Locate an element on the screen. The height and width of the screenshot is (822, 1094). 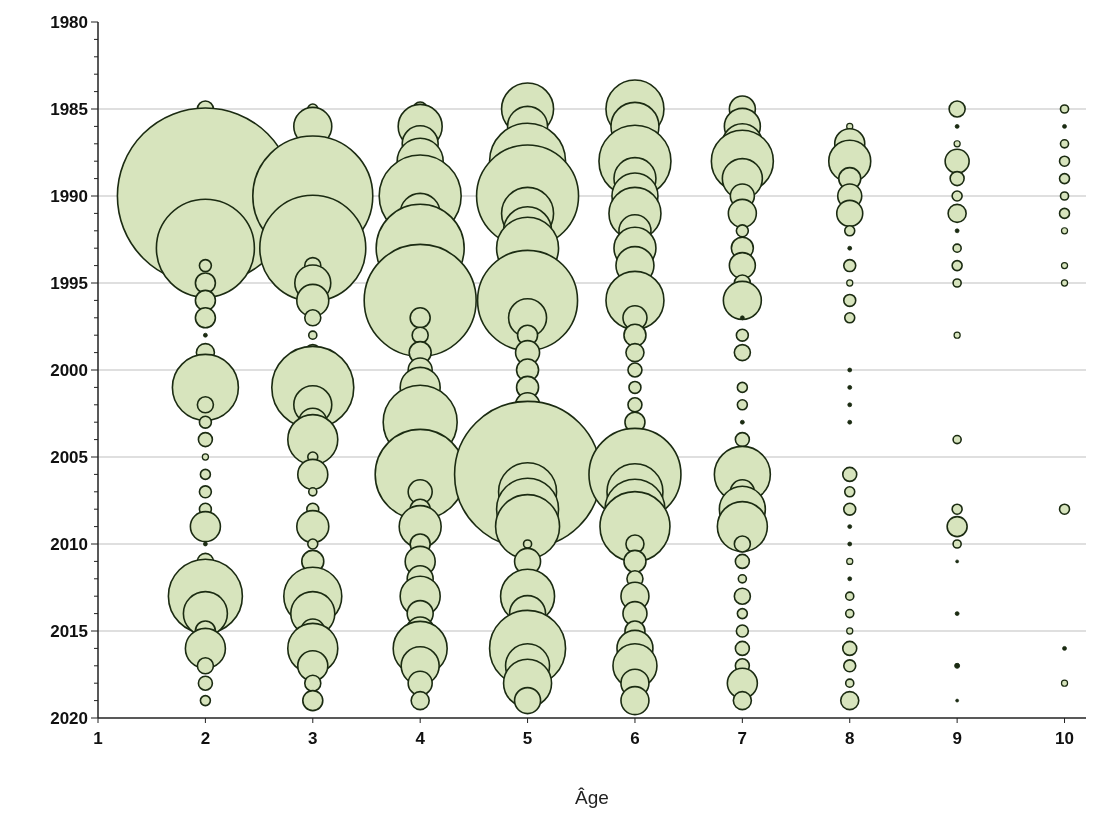
y-tick-label: 2000 is located at coordinates (69, 370).